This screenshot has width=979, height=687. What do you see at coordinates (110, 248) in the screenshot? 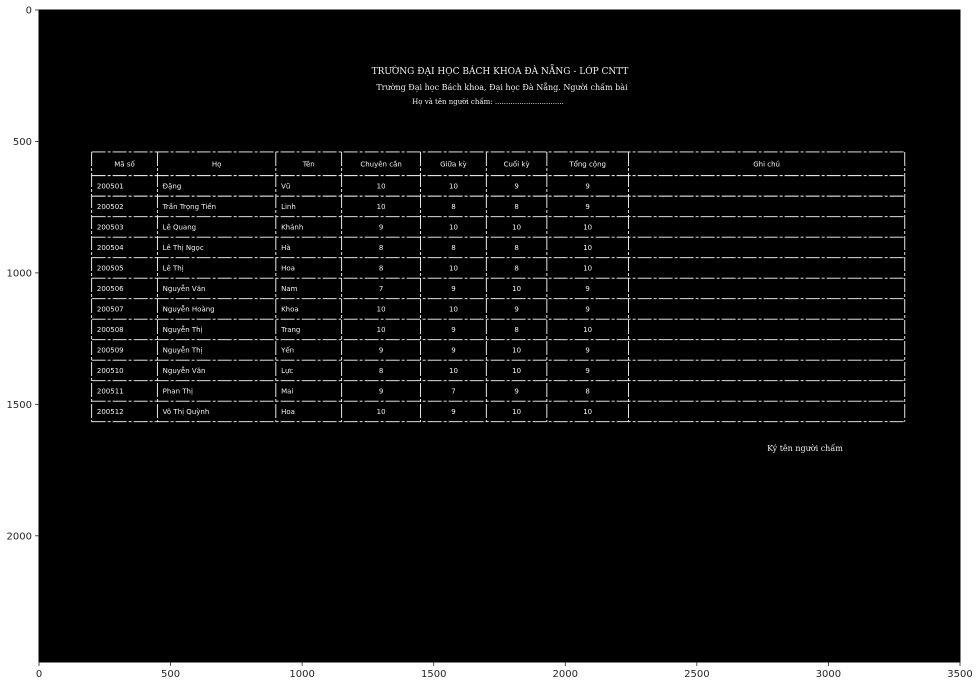
I see `table-cell: 200504` at bounding box center [110, 248].